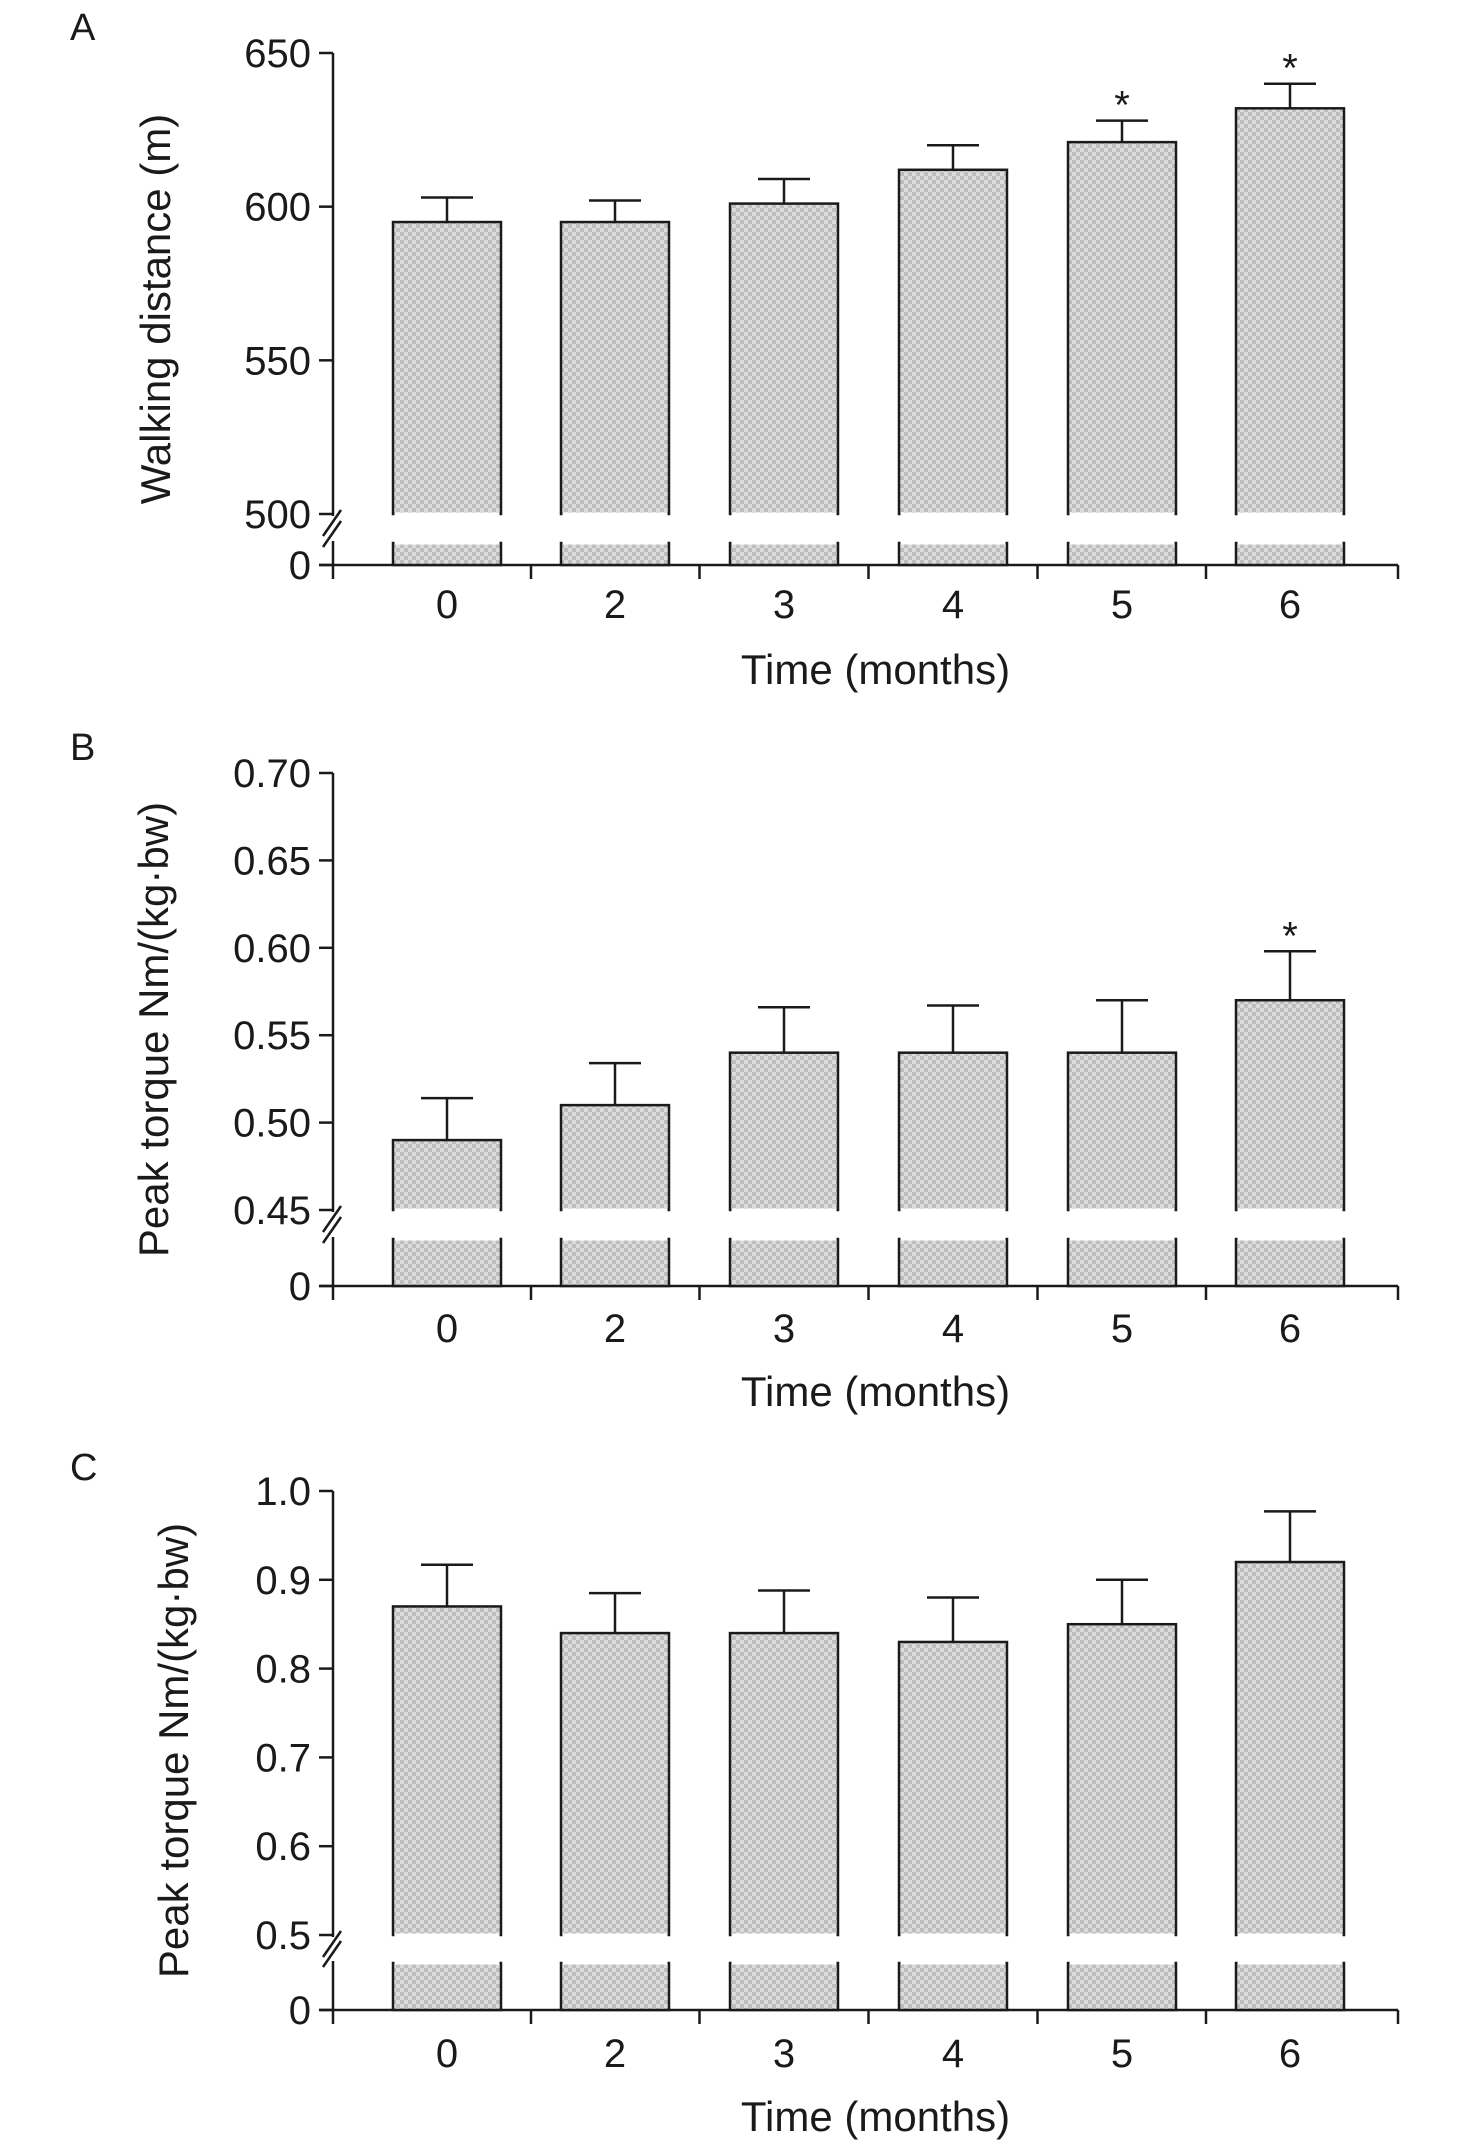 This screenshot has height=2154, width=1476. Describe the element at coordinates (283, 1847) in the screenshot. I see `y-tick-label: 0.6` at that location.